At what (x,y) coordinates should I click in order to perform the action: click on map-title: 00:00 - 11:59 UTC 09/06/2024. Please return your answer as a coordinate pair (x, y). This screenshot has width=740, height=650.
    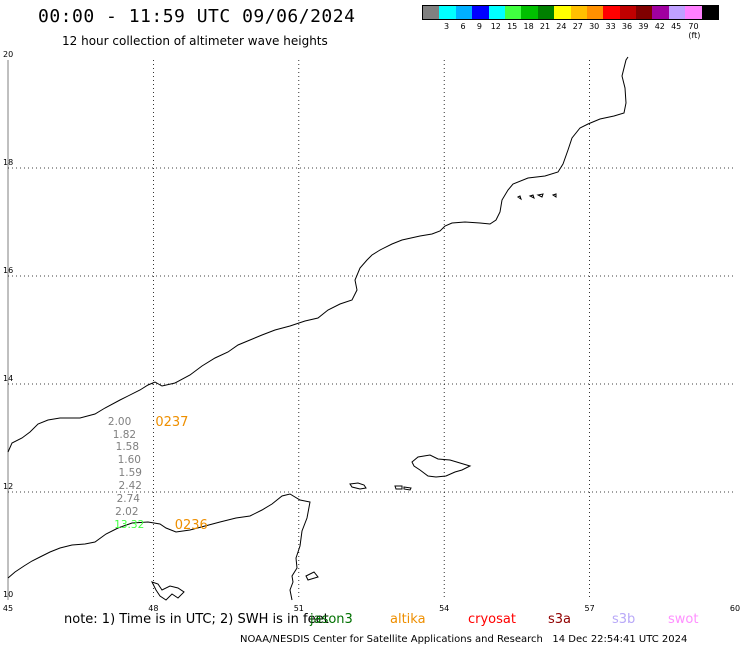
    Looking at the image, I should click on (197, 16).